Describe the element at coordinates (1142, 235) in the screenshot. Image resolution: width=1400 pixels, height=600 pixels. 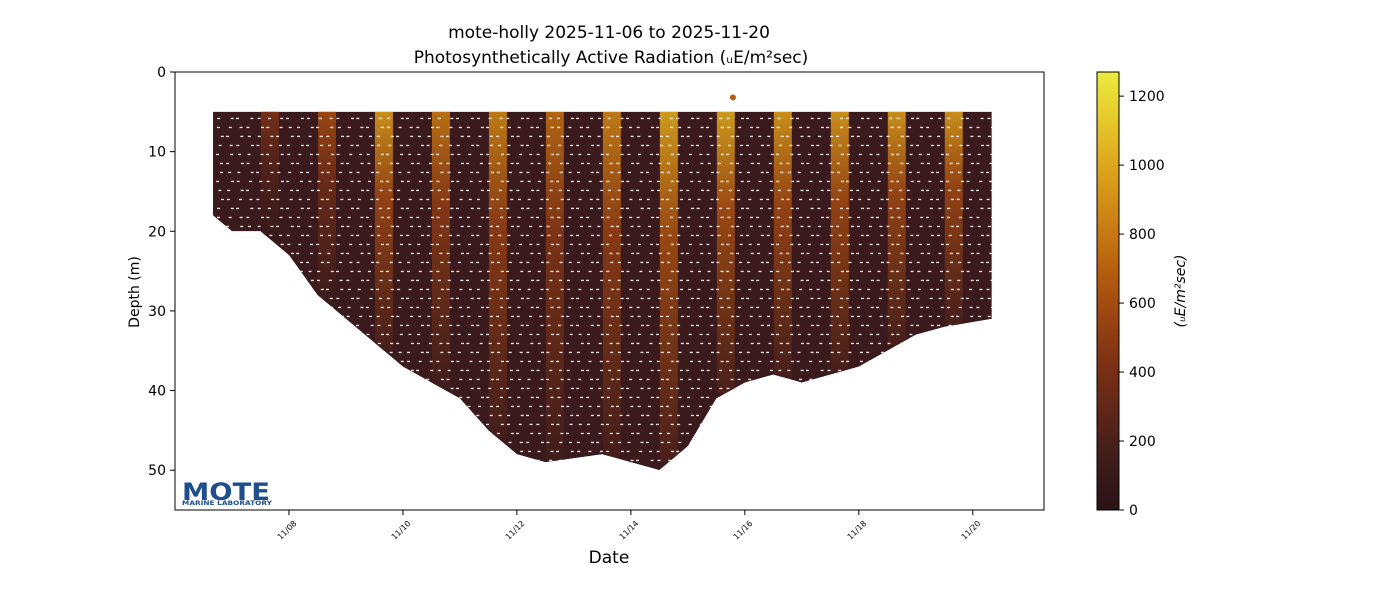
I see `colorbar-tick-label: 800` at that location.